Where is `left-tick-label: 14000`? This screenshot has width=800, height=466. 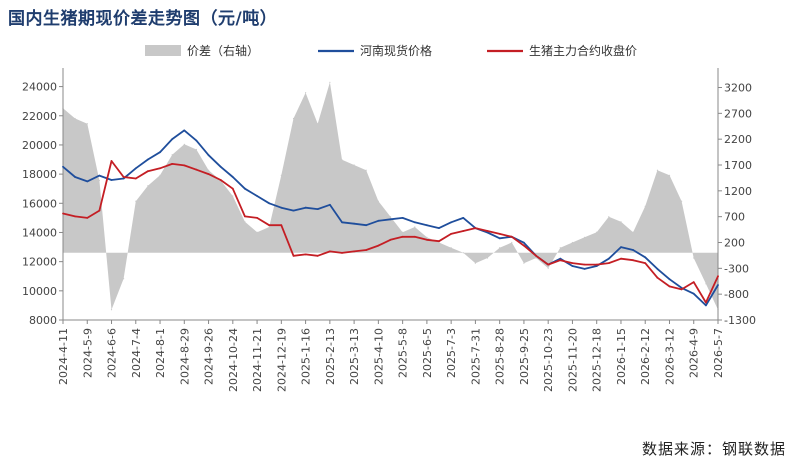
left-tick-label: 14000 is located at coordinates (39, 232).